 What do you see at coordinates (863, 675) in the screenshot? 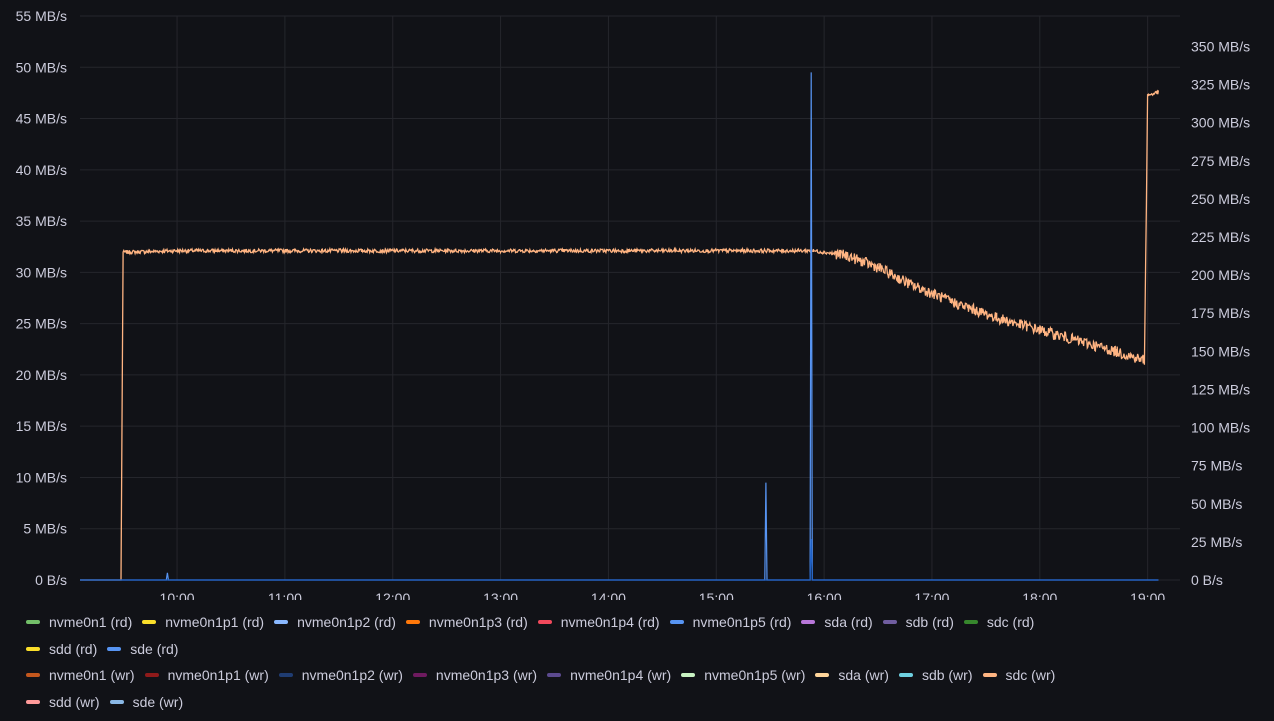
I see `legend-label: sda (wr)` at bounding box center [863, 675].